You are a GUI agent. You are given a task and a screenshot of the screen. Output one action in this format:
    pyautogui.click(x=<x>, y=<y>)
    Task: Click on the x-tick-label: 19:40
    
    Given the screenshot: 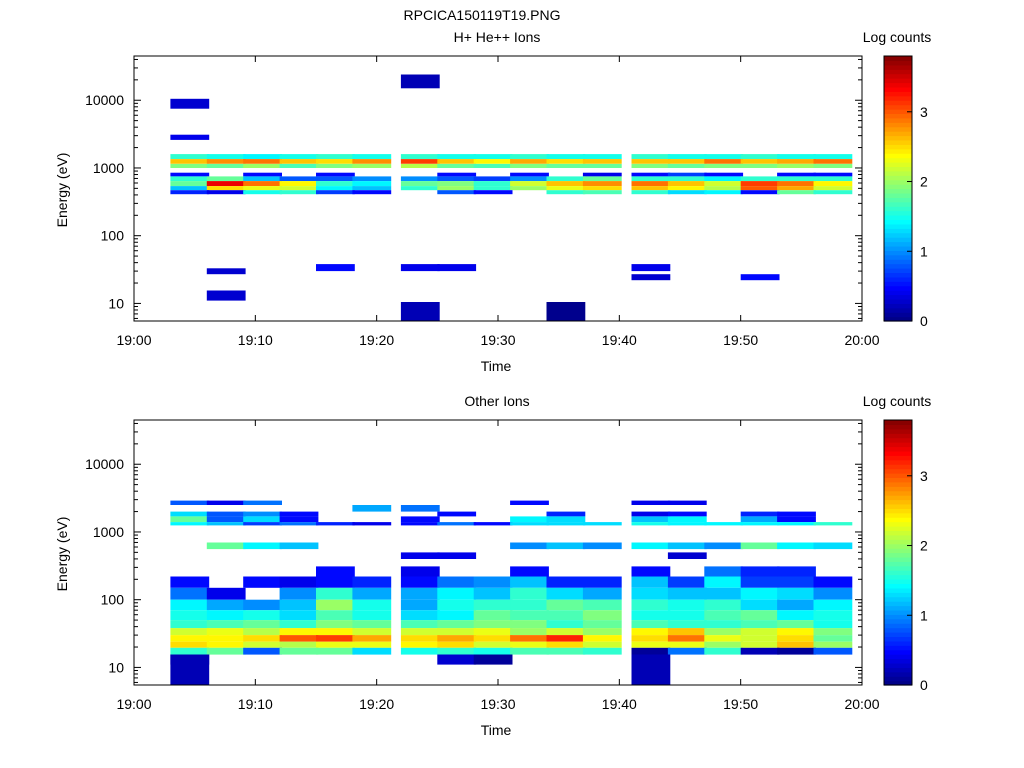 What is the action you would take?
    pyautogui.click(x=619, y=704)
    